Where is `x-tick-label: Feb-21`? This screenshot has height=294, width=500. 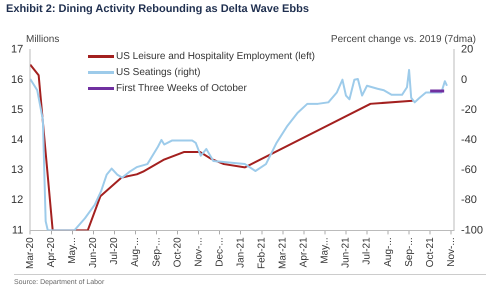
x-tick-label: Feb-21 is located at coordinates (262, 253).